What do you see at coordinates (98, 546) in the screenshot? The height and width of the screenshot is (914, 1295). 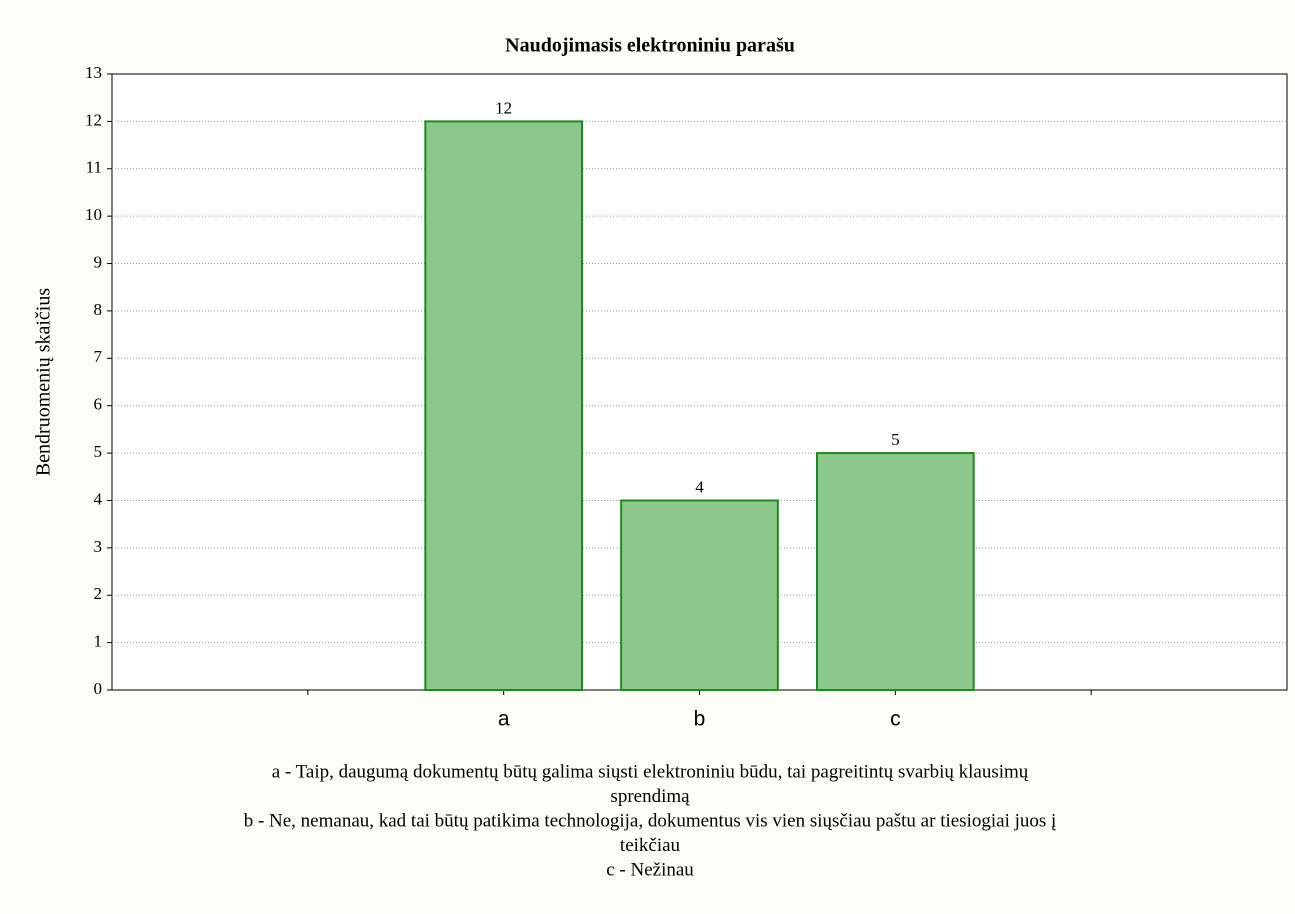 I see `y-tick-label: 3` at bounding box center [98, 546].